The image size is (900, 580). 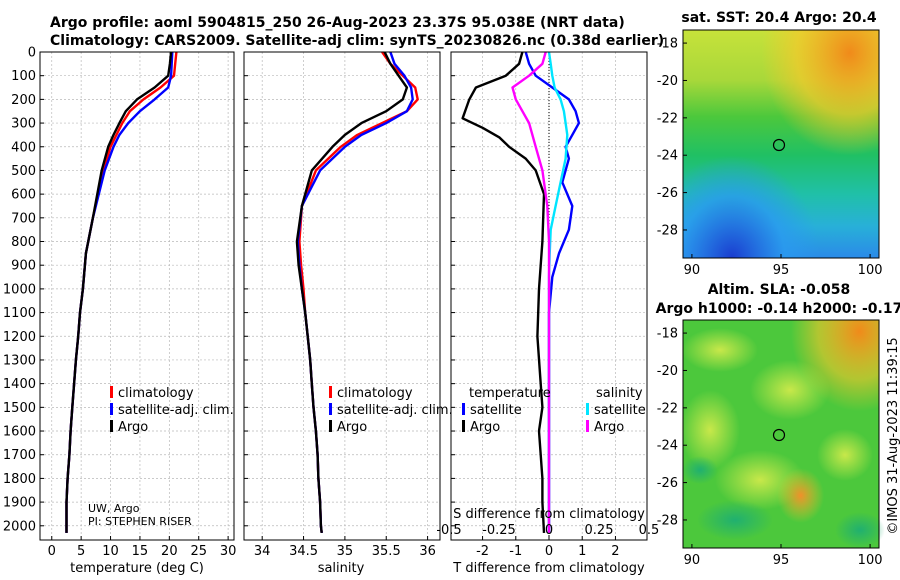 What do you see at coordinates (599, 530) in the screenshot?
I see `x2-tick-label: 0.25` at bounding box center [599, 530].